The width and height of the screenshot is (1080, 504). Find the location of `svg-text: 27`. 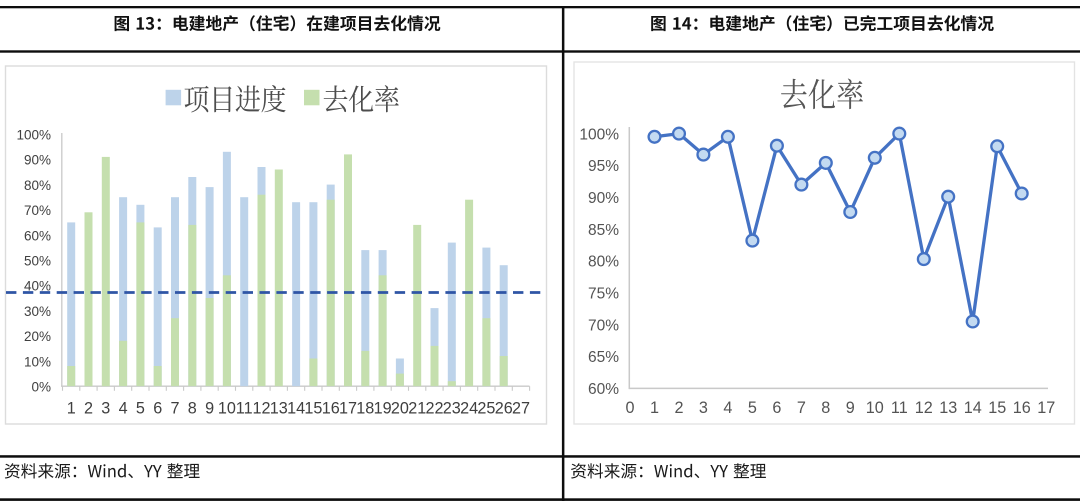

svg-text: 27 is located at coordinates (521, 408).